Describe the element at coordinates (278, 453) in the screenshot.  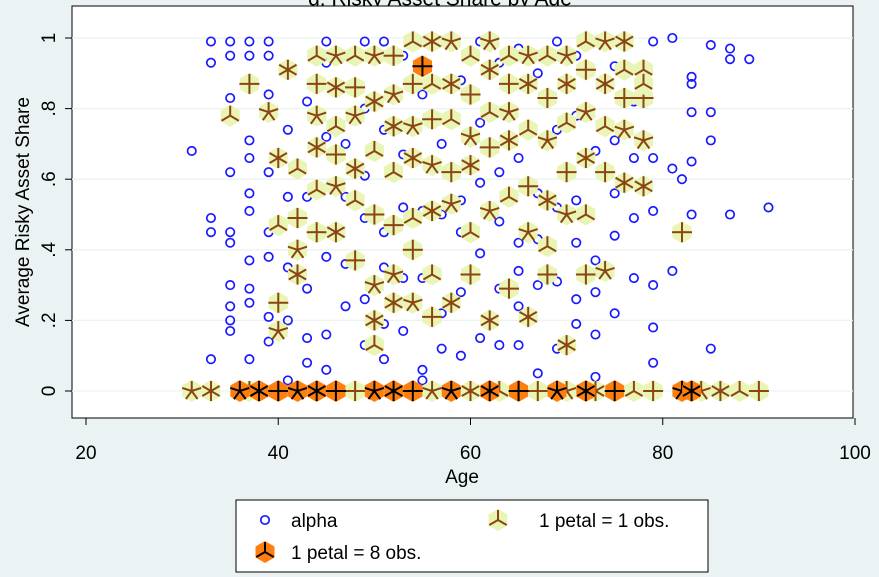
I see `x-tick-label: 40` at that location.